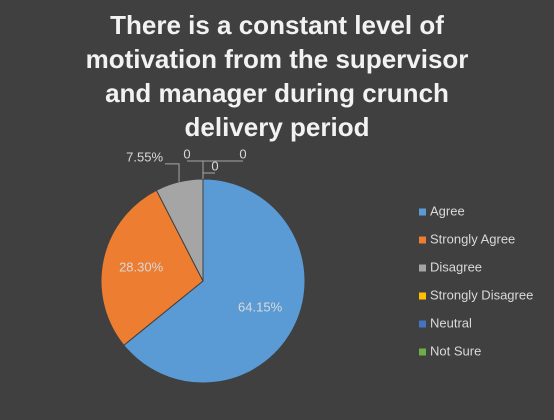 The height and width of the screenshot is (420, 554). I want to click on data-label: 64.15%, so click(260, 307).